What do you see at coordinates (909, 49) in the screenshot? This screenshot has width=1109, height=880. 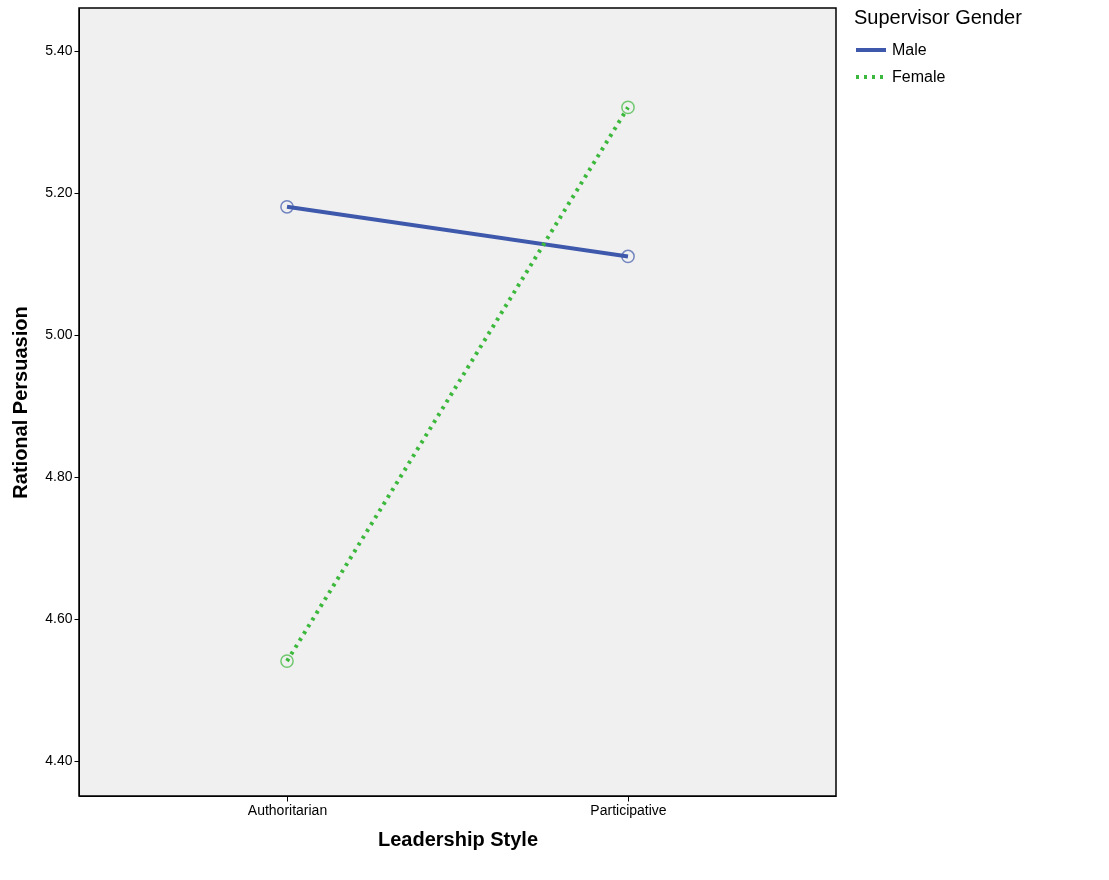 I see `legend-label: Male` at bounding box center [909, 49].